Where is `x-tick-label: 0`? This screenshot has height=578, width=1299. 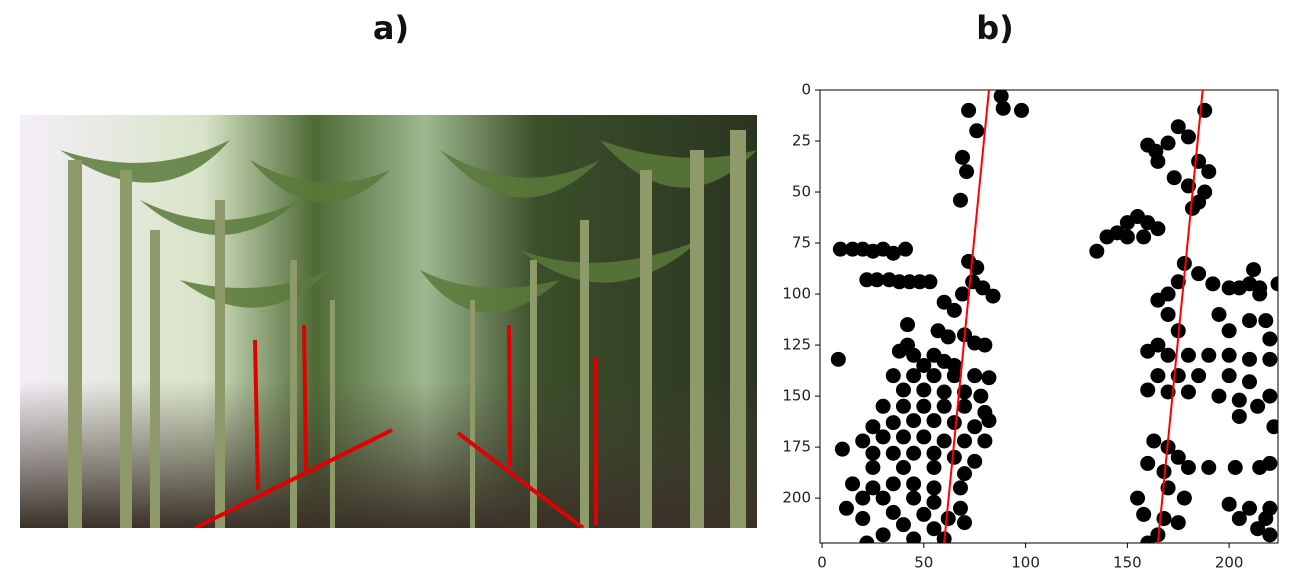 x-tick-label: 0 is located at coordinates (822, 563).